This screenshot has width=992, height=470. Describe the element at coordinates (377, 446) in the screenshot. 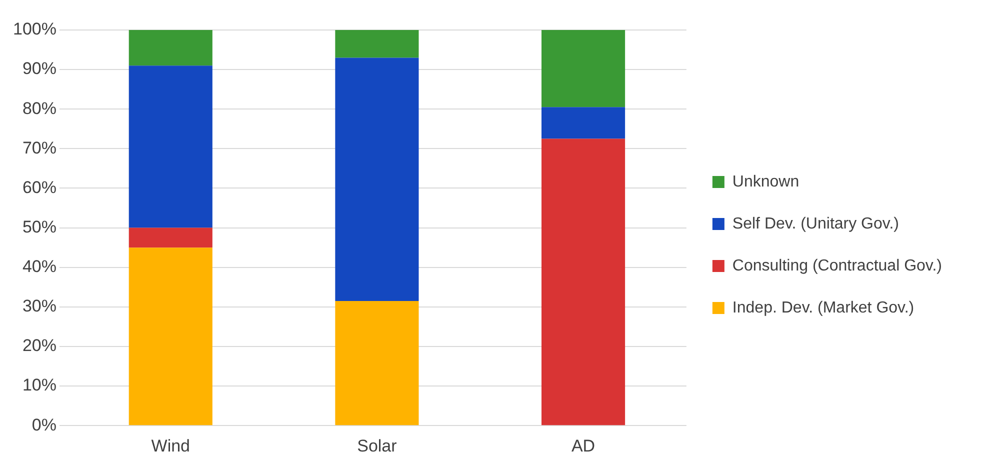

I see `x-tick-label: Solar` at that location.